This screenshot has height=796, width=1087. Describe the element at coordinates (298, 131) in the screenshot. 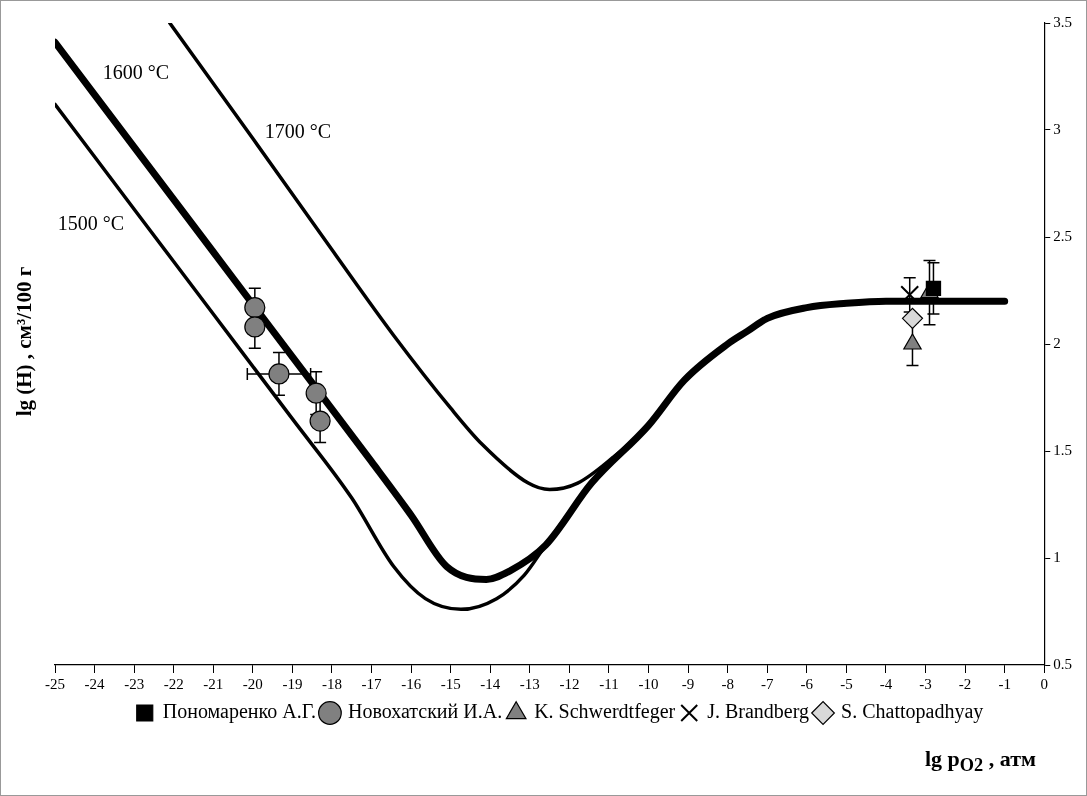

I see `series-label: 1700 °C` at that location.